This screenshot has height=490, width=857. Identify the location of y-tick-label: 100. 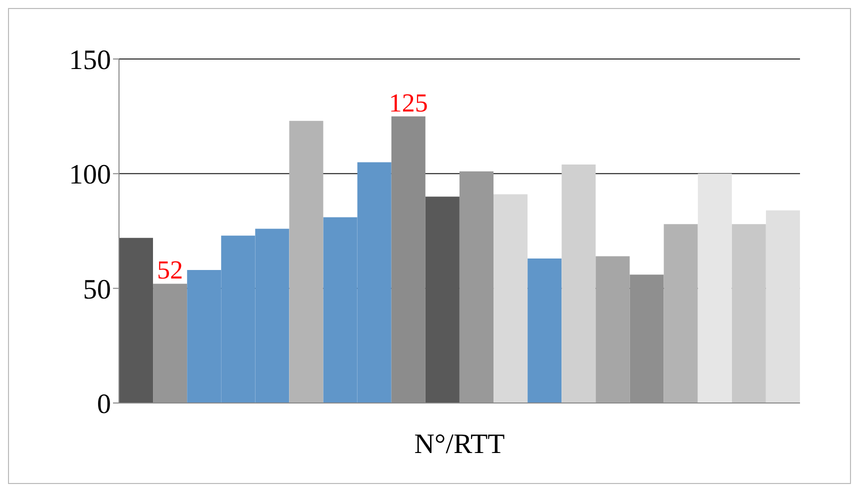
(90, 175).